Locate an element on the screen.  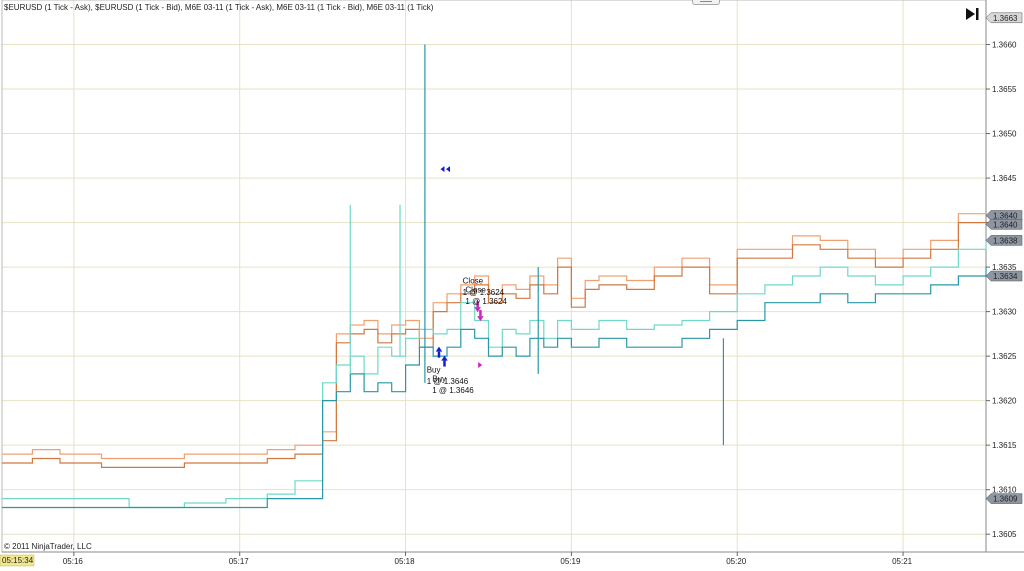
price-label-text: 1.3638 is located at coordinates (1005, 240).